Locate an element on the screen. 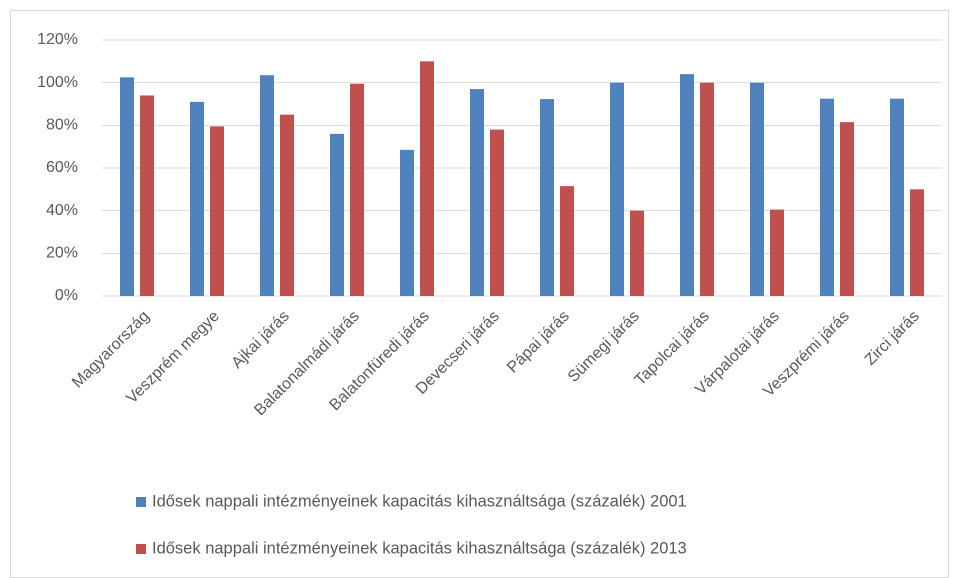 This screenshot has height=578, width=958. y-tick-label: 20% is located at coordinates (62, 253).